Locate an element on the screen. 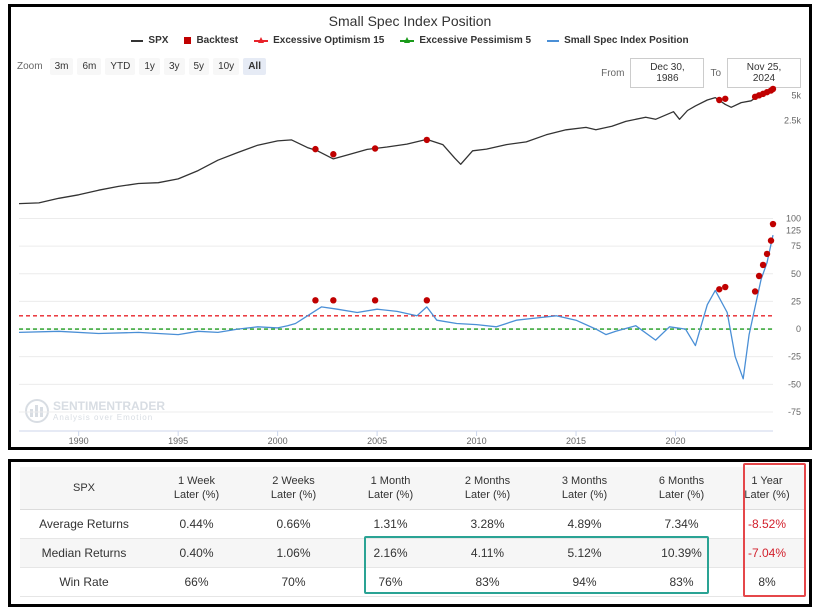 This screenshot has height=612, width=819. chart-title: Small Spec Index Position is located at coordinates (410, 21).